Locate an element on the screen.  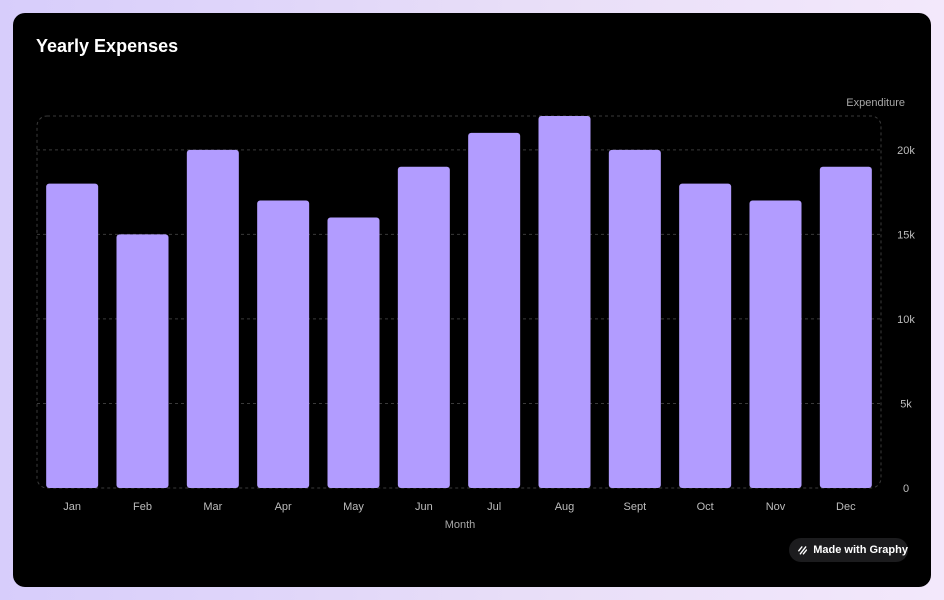
x-tick-label: Sept is located at coordinates (635, 507).